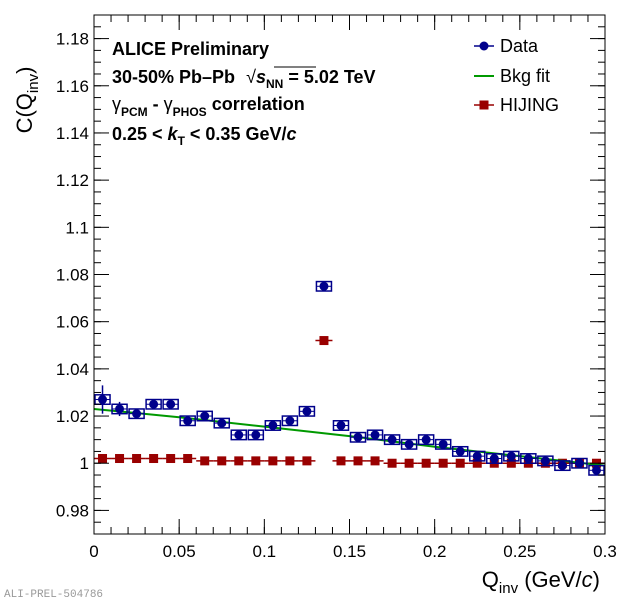 Image resolution: width=620 pixels, height=603 pixels. Describe the element at coordinates (72, 133) in the screenshot. I see `y-tick-label: 1.14` at that location.